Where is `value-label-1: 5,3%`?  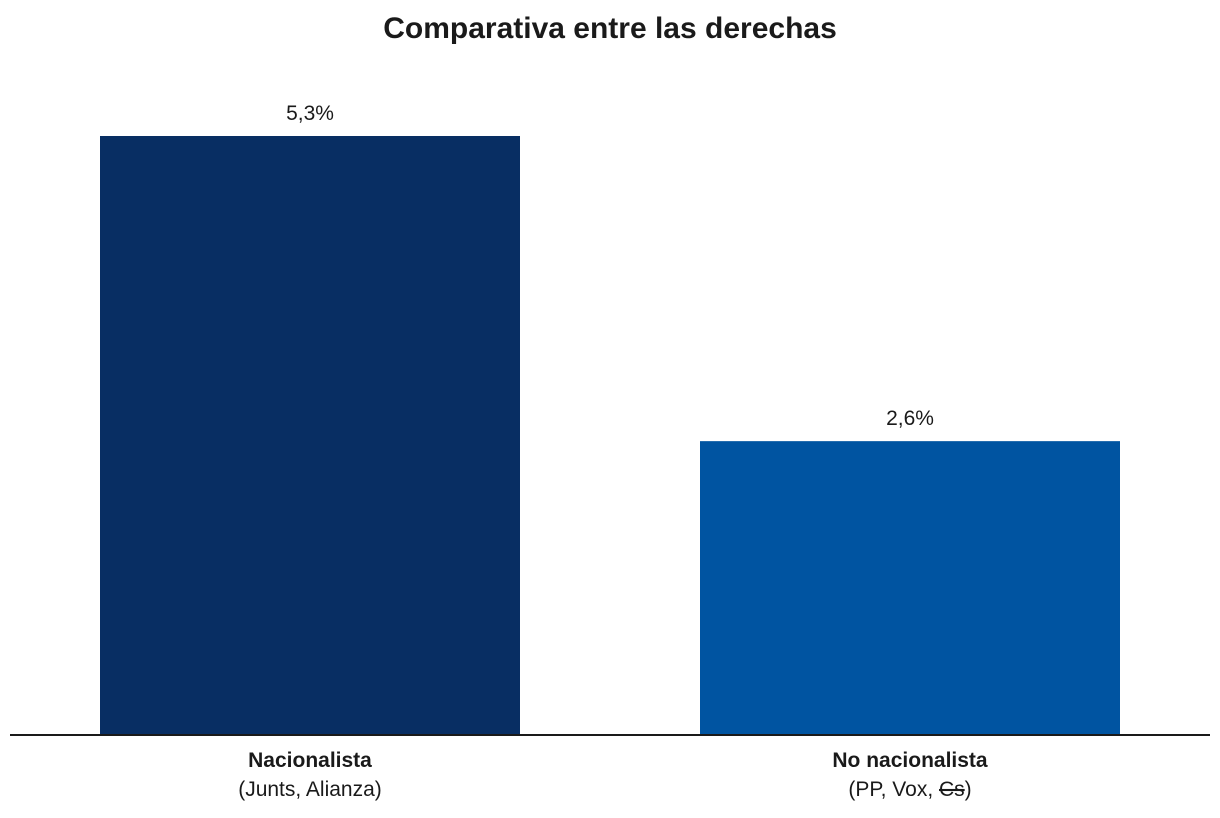
value-label-1: 5,3% is located at coordinates (310, 113).